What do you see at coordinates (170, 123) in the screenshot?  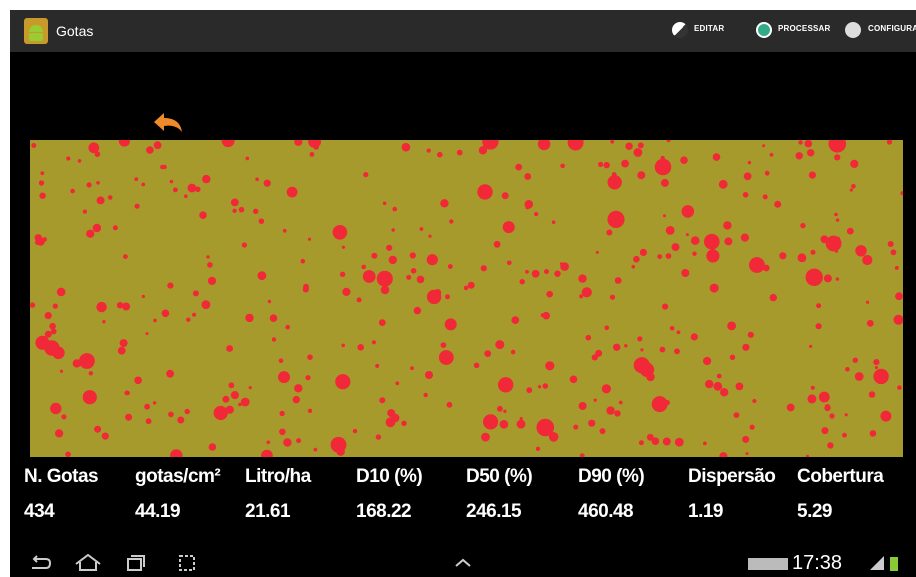 I see `back-button` at bounding box center [170, 123].